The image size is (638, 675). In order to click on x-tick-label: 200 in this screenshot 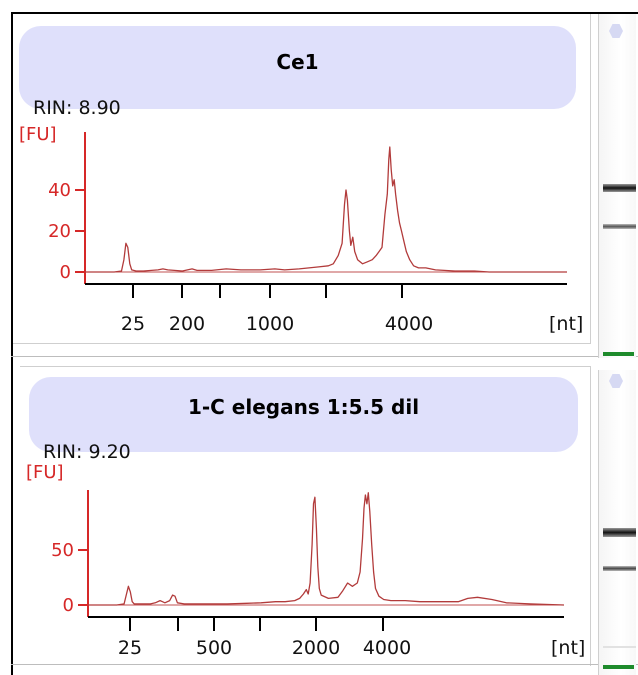, I will do `click(187, 324)`.